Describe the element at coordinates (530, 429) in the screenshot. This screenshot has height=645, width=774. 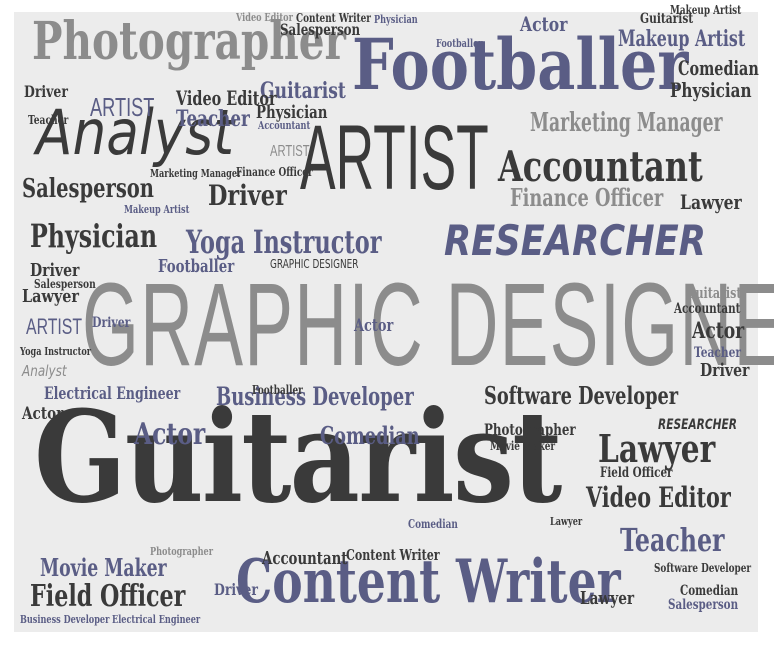
I see `word-photographer-mid: Photographer` at that location.